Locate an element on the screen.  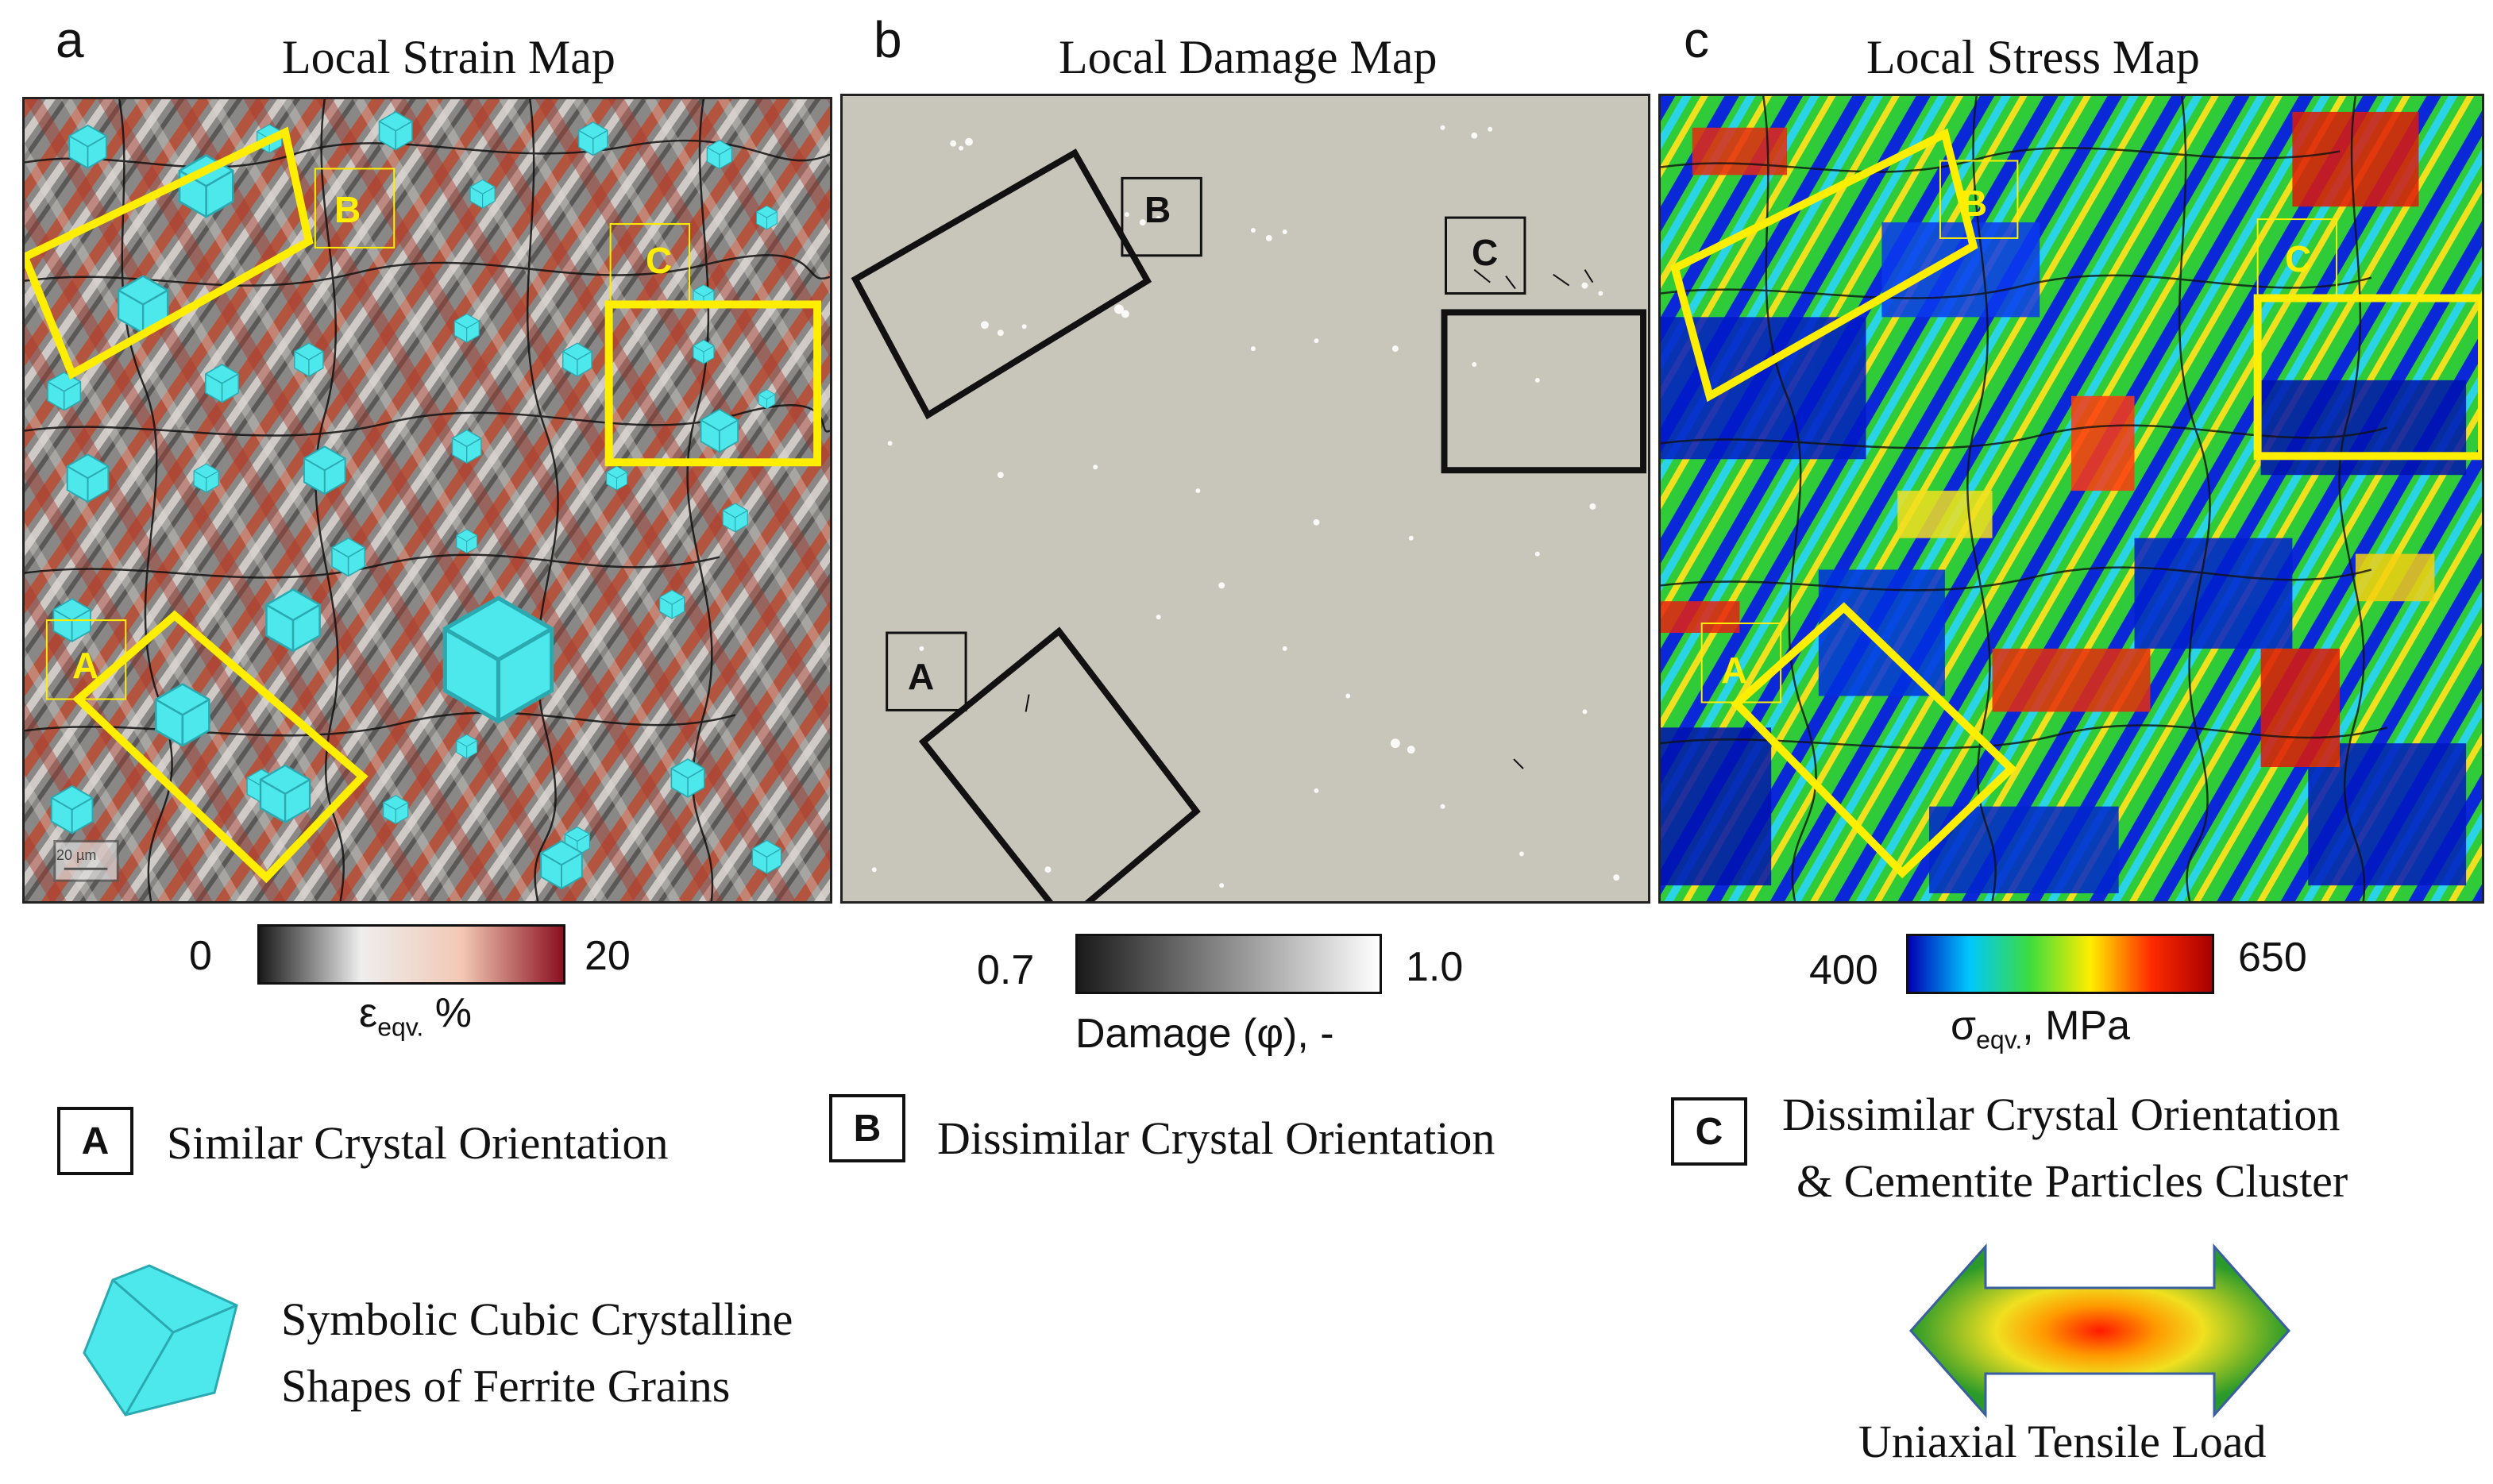
damage-cbar-min: 0.7 is located at coordinates (1006, 970).